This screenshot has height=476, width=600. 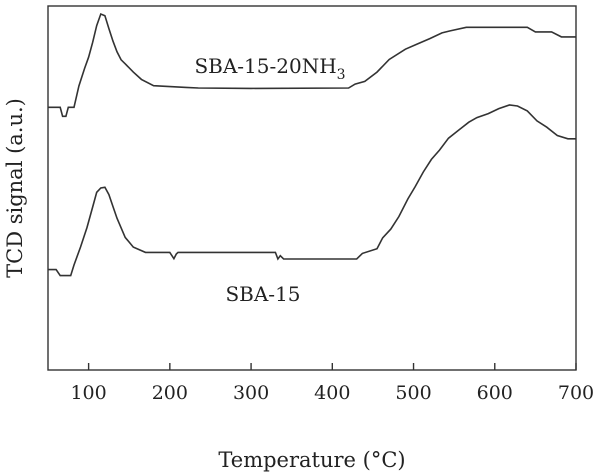 I want to click on series-label-main: SBA-15-20NH, so click(x=265, y=66).